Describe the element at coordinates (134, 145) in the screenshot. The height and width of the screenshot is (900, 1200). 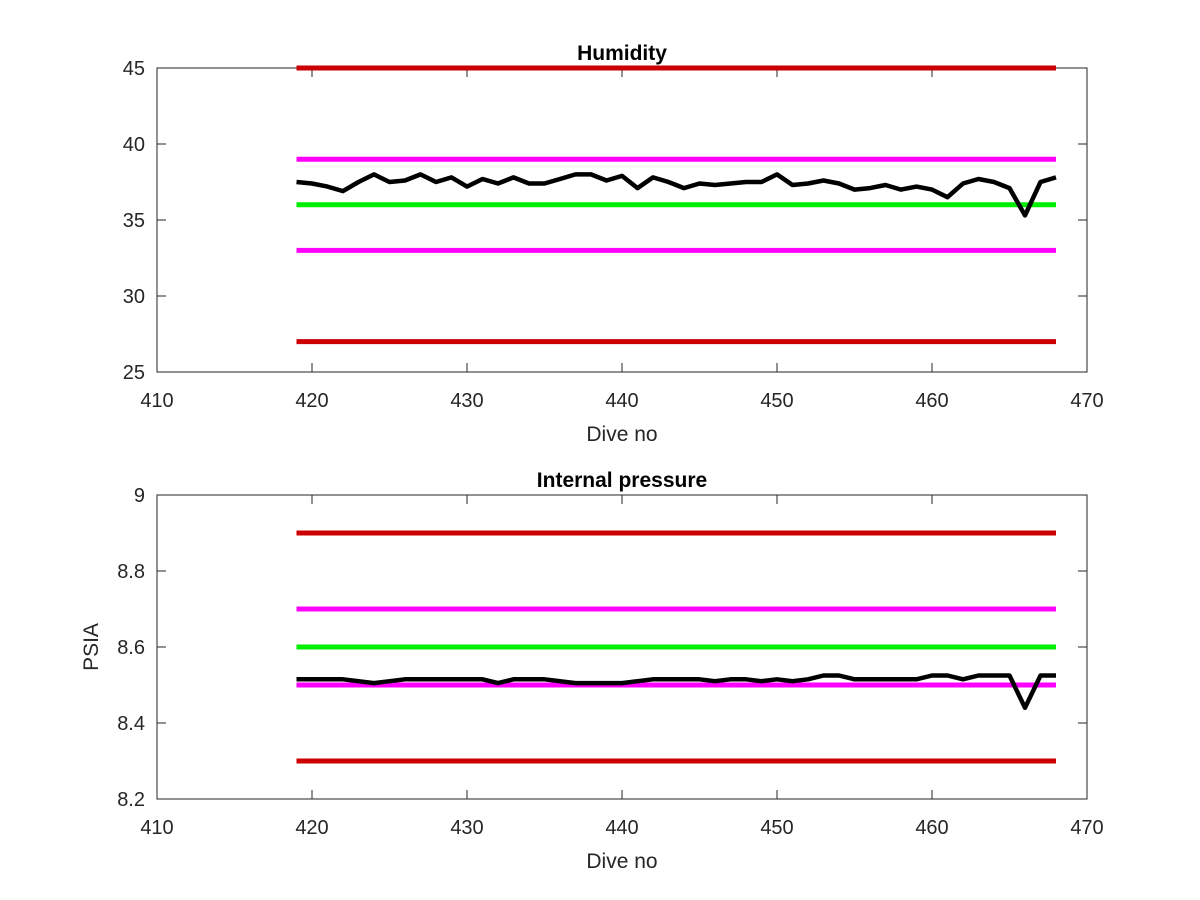
I see `y-tick-label: 40` at that location.